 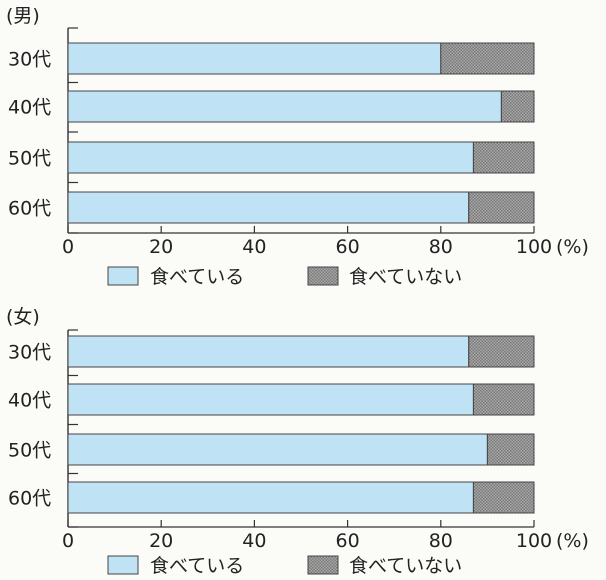 I want to click on panel-title: (男), so click(x=23, y=16).